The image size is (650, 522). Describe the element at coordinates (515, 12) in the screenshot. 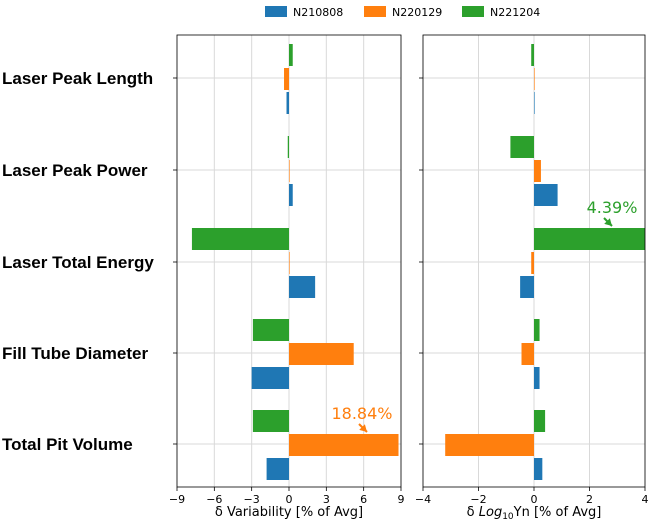

I see `legend-label-n221204: N221204` at that location.